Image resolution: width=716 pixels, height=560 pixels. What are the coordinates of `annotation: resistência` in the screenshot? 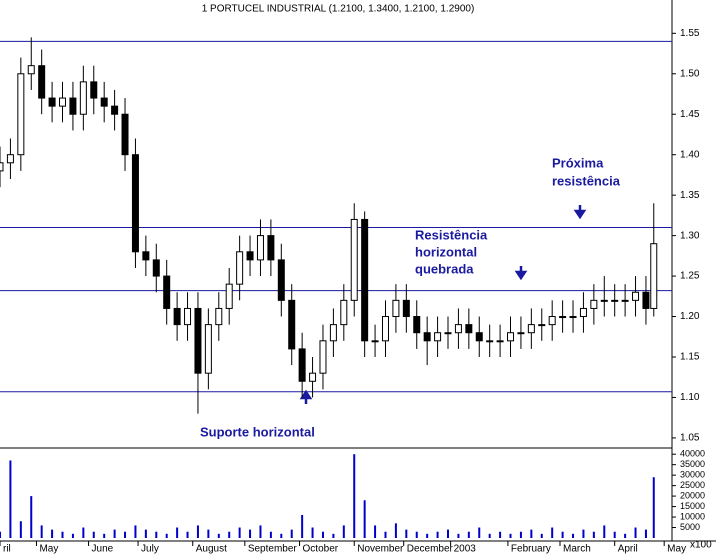 It's located at (586, 180).